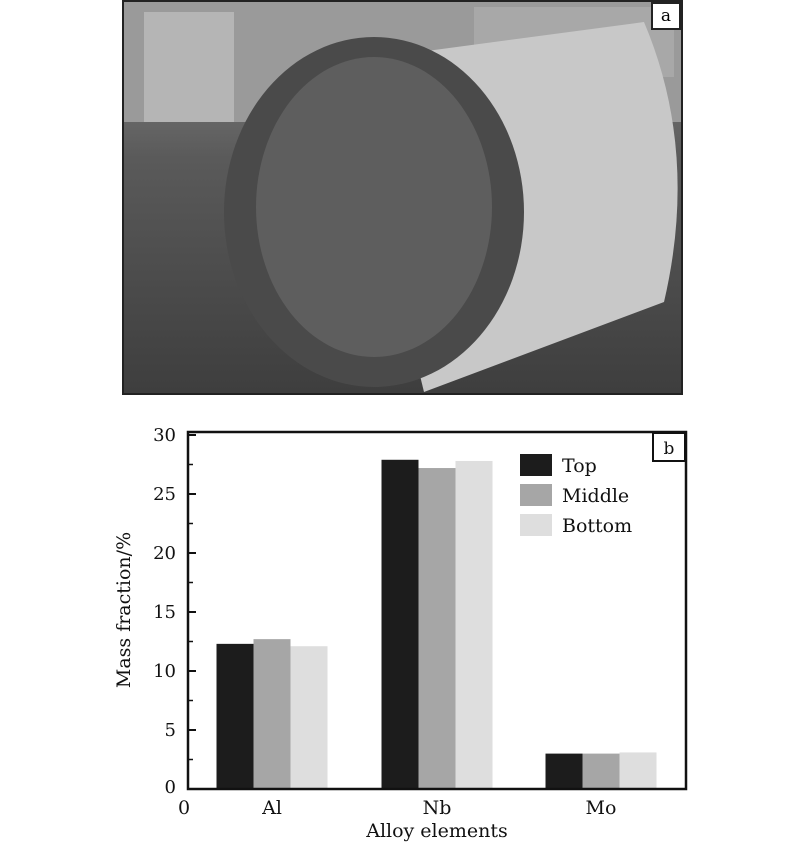 This screenshot has height=842, width=800. Describe the element at coordinates (235, 716) in the screenshot. I see `bar-al-top` at that location.